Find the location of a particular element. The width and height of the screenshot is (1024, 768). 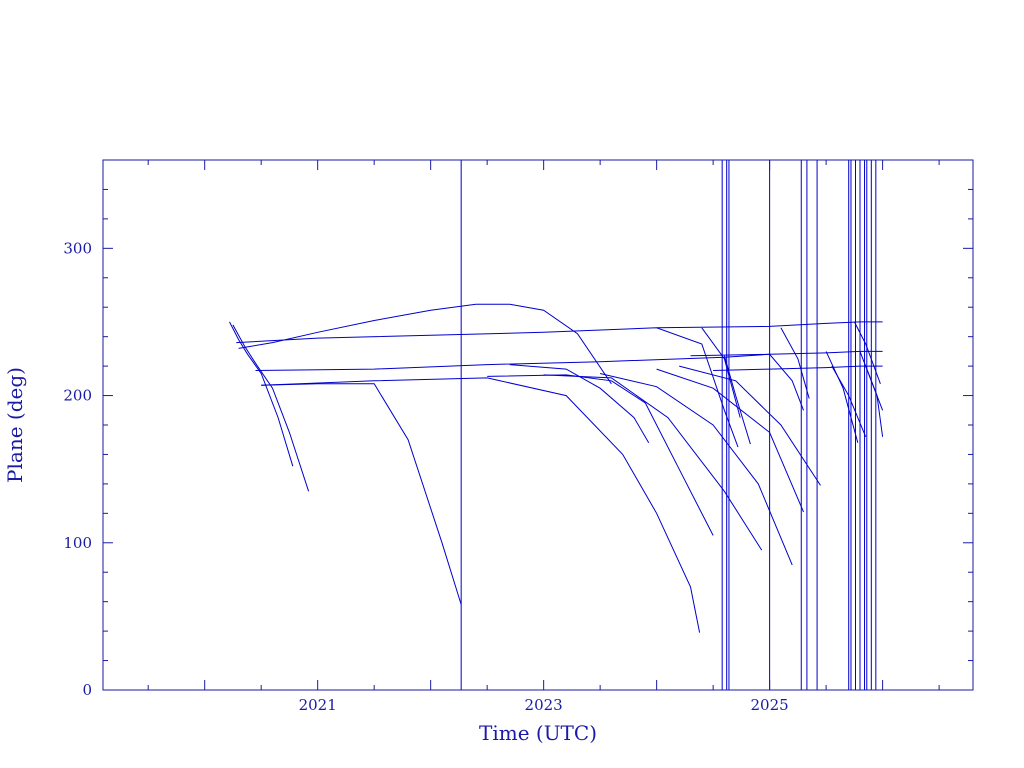

y-axis-title: Plane (deg) is located at coordinates (15, 425).